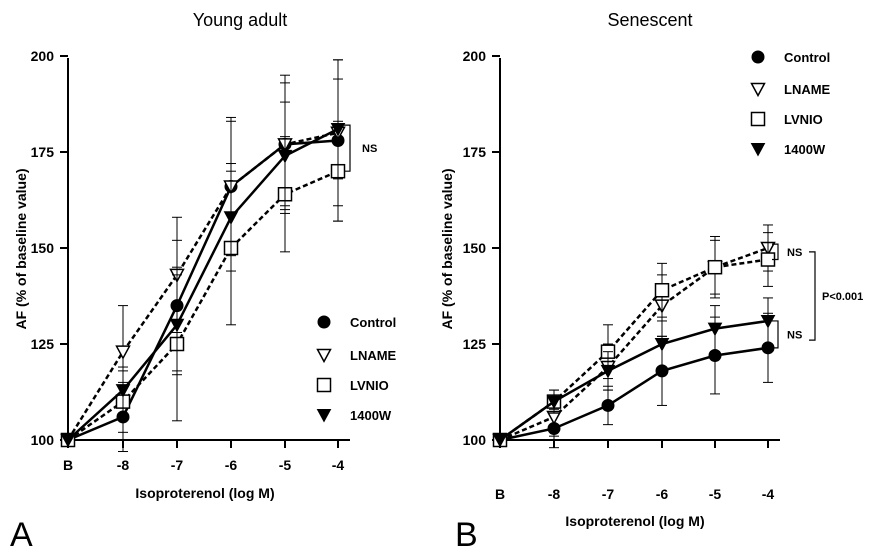  Describe the element at coordinates (371, 415) in the screenshot. I see `panel-a-legend-label: 1400W` at that location.